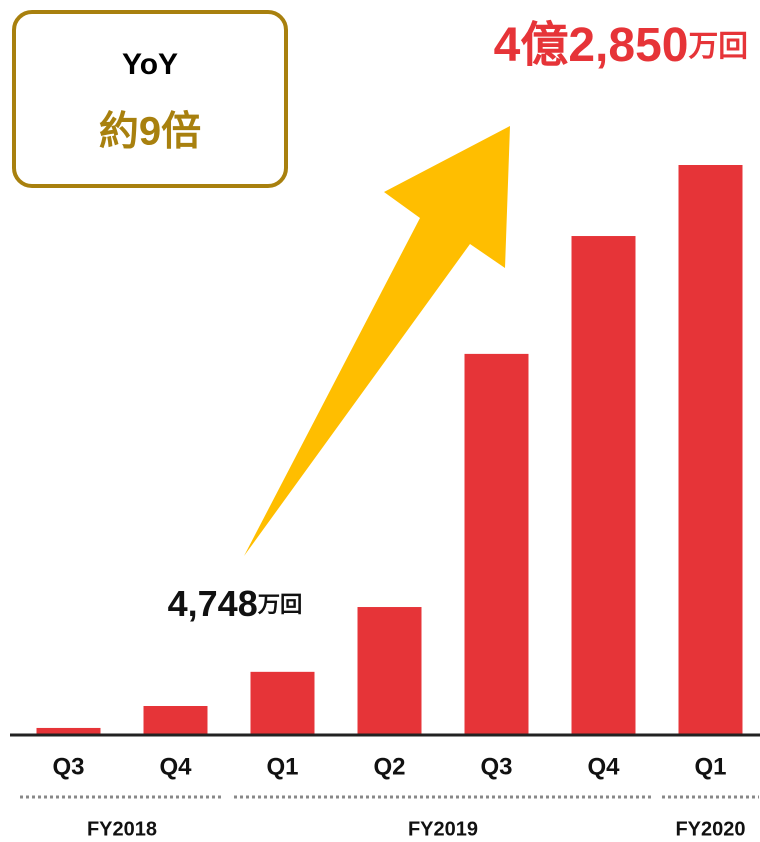  What do you see at coordinates (150, 99) in the screenshot?
I see `annotation-box` at bounding box center [150, 99].